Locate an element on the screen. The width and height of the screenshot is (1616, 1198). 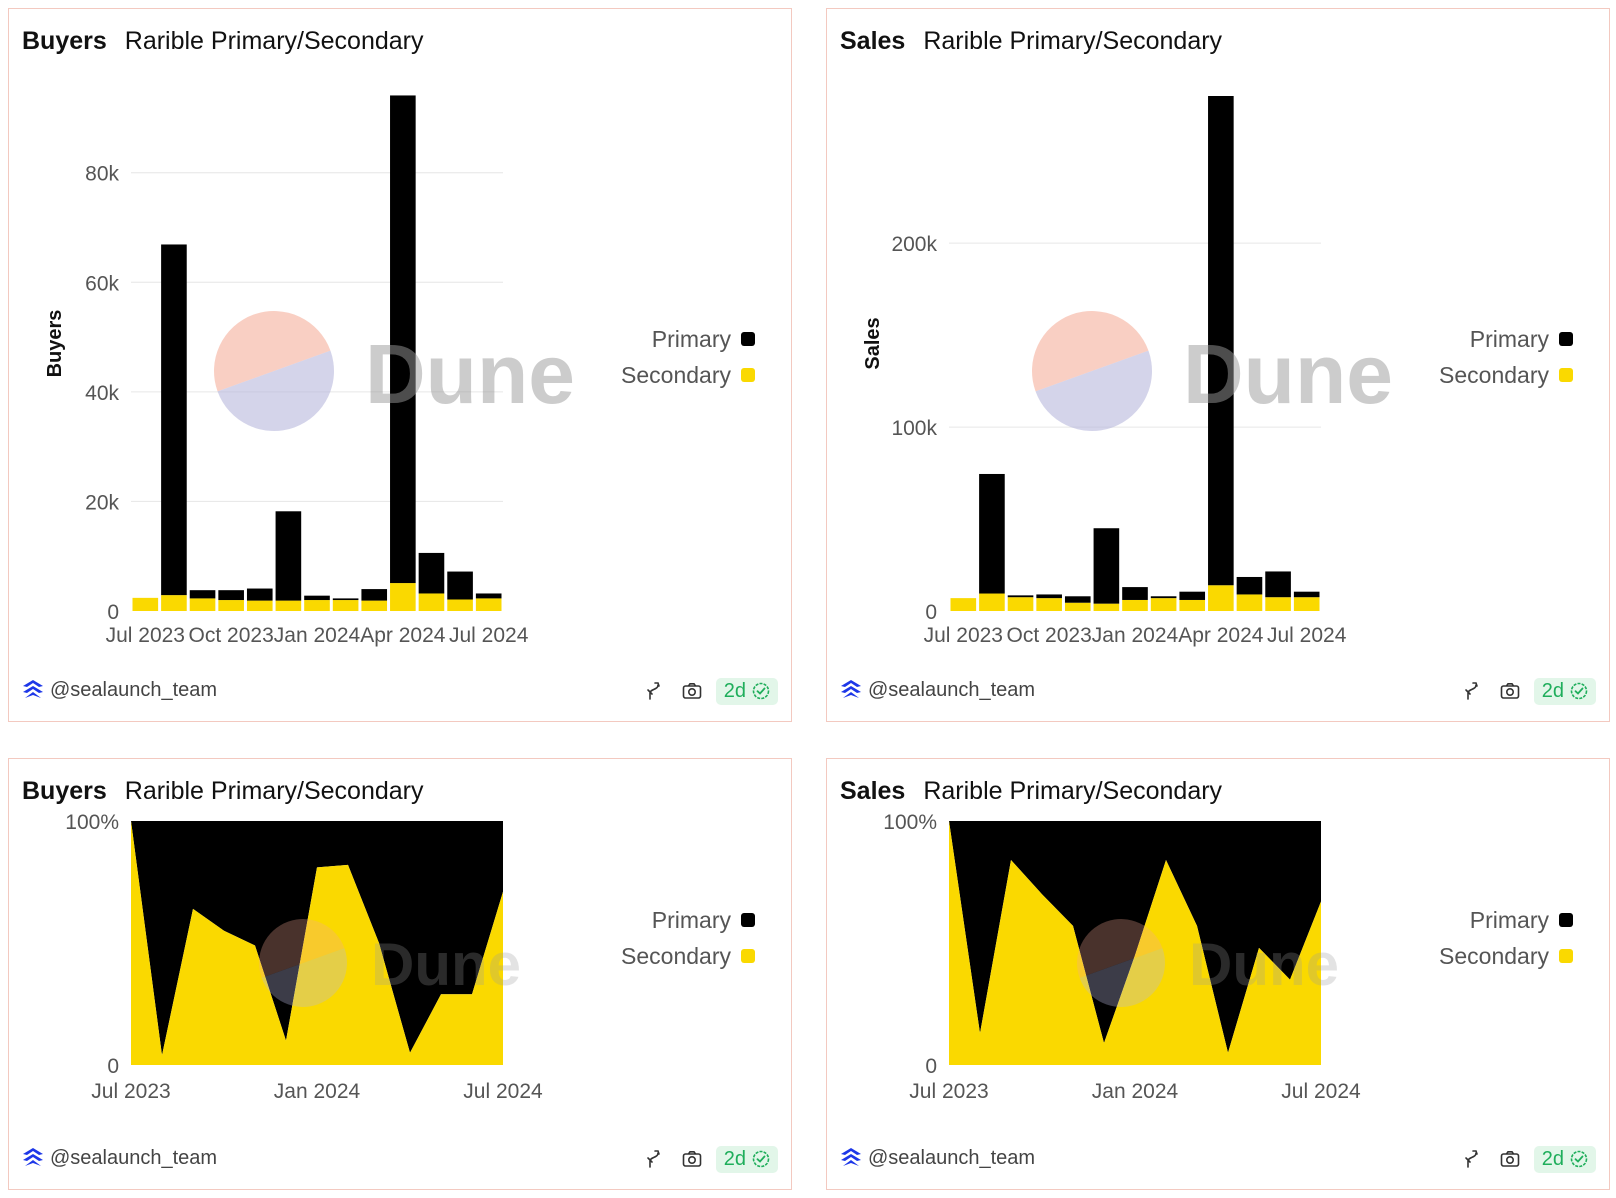
y-tick-label: 80k is located at coordinates (102, 174).